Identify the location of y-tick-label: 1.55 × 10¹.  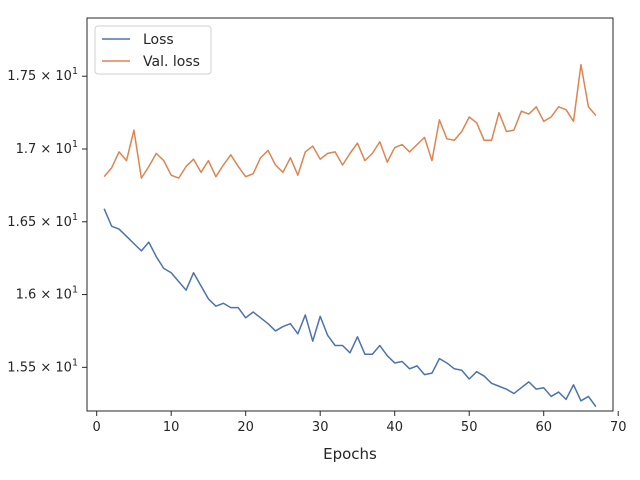
(42, 366).